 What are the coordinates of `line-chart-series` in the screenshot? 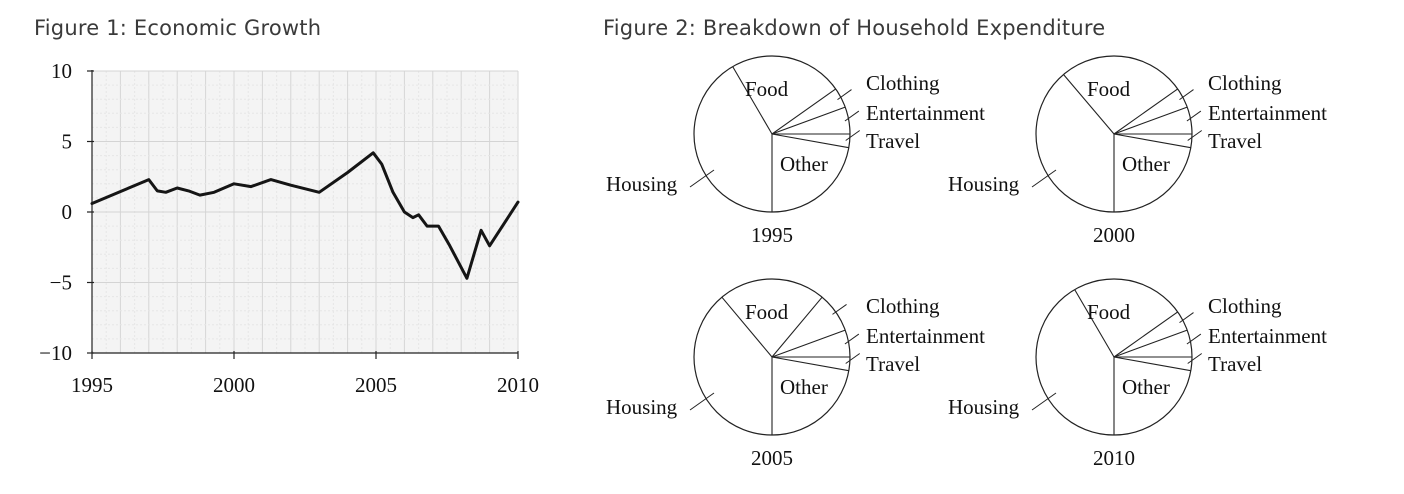 It's located at (305, 215).